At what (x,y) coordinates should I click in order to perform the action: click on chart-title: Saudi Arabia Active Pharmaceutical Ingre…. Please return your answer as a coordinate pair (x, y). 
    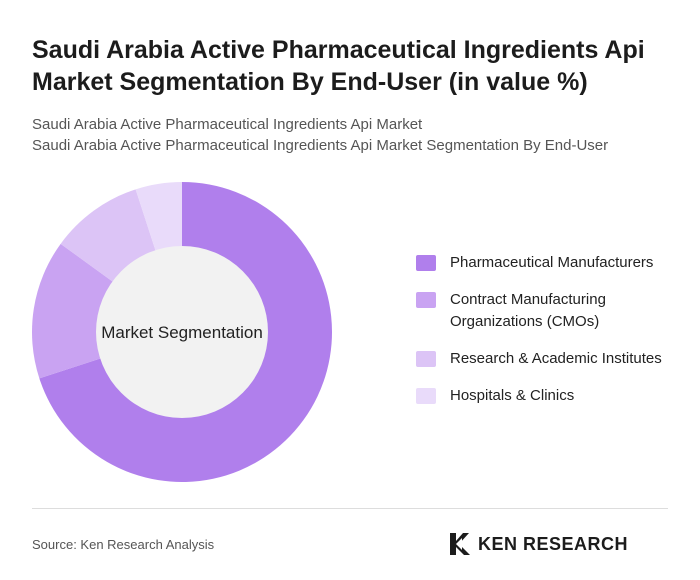
    Looking at the image, I should click on (338, 66).